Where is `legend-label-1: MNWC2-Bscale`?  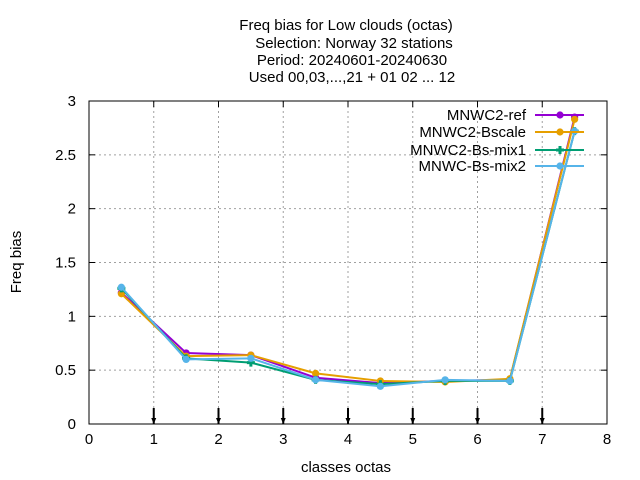 legend-label-1: MNWC2-Bscale is located at coordinates (472, 132).